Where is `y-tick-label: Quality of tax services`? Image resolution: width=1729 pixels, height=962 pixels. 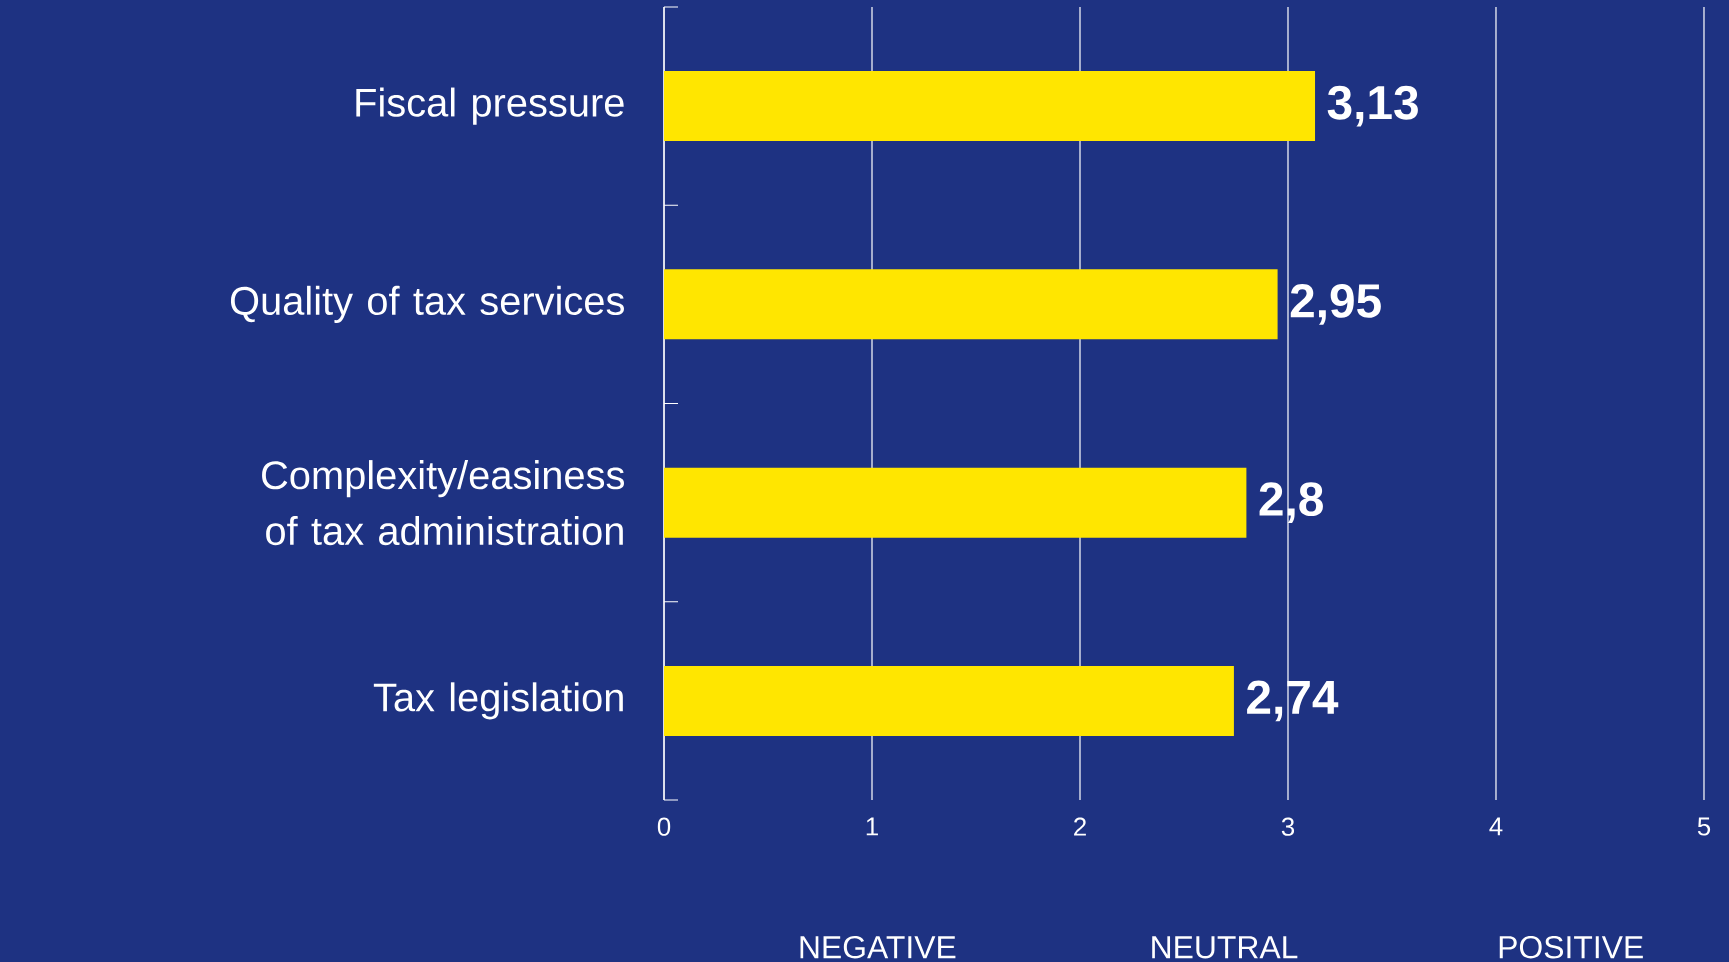 y-tick-label: Quality of tax services is located at coordinates (427, 304).